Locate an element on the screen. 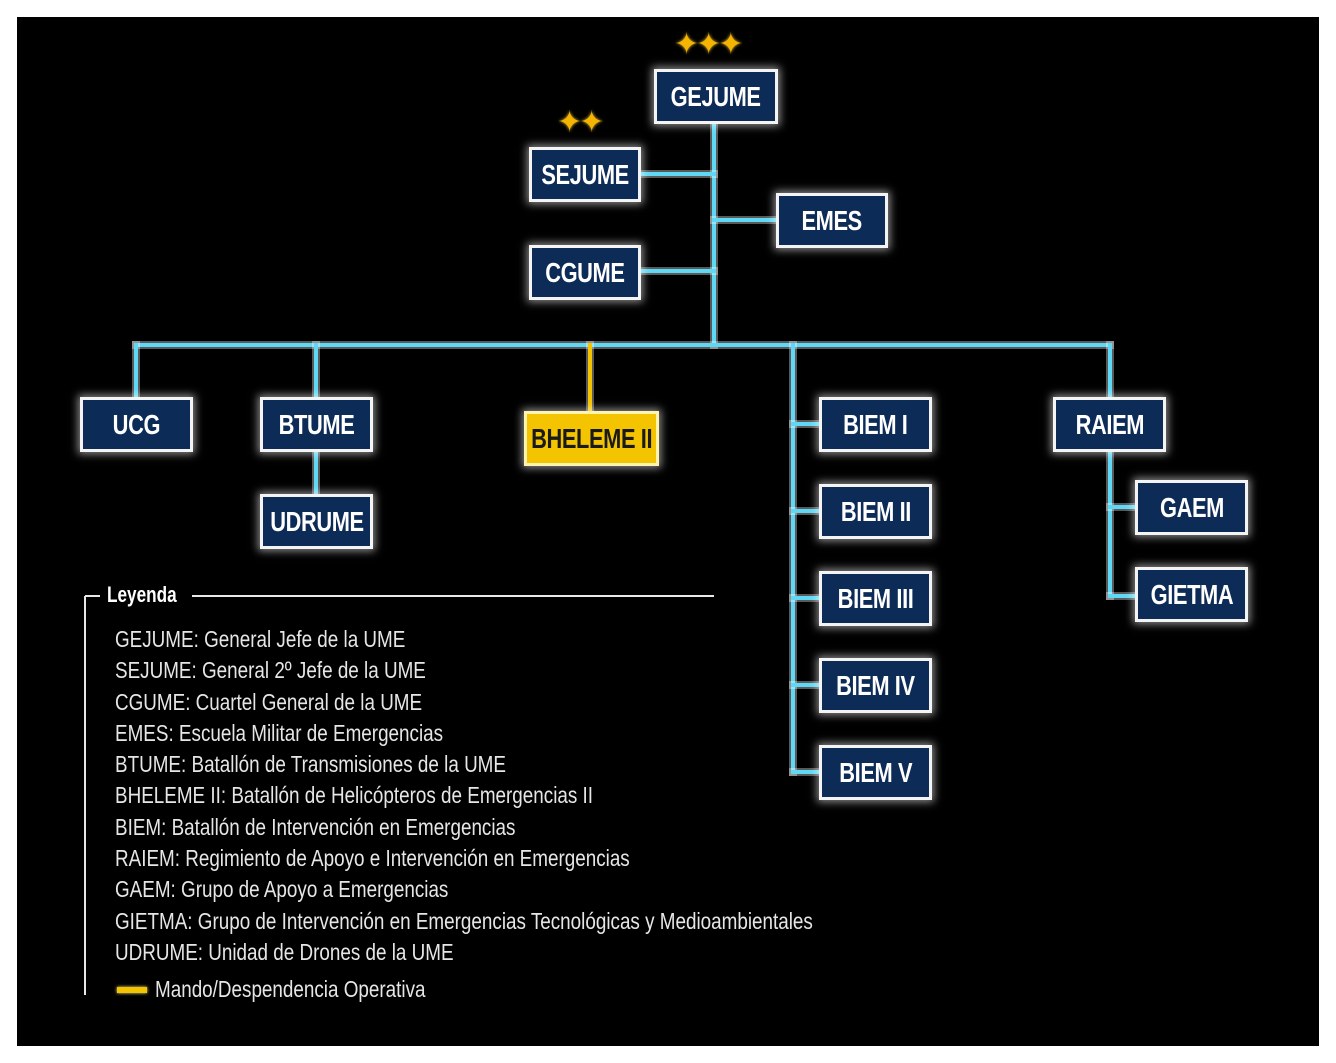 The height and width of the screenshot is (1063, 1336). node-bheleme: BHELEME II is located at coordinates (591, 438).